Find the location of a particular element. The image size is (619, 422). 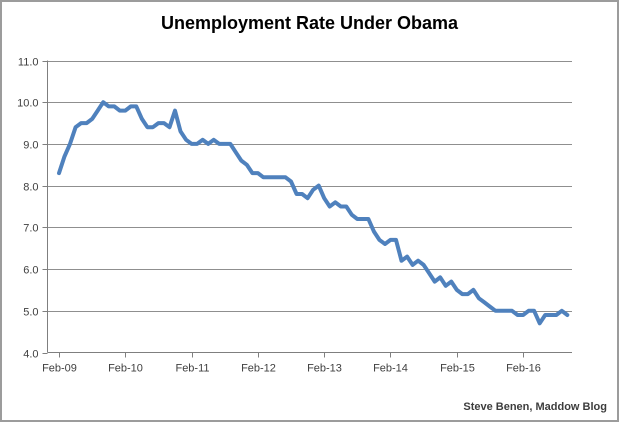

y-tick-label: 4.0 is located at coordinates (30, 355).